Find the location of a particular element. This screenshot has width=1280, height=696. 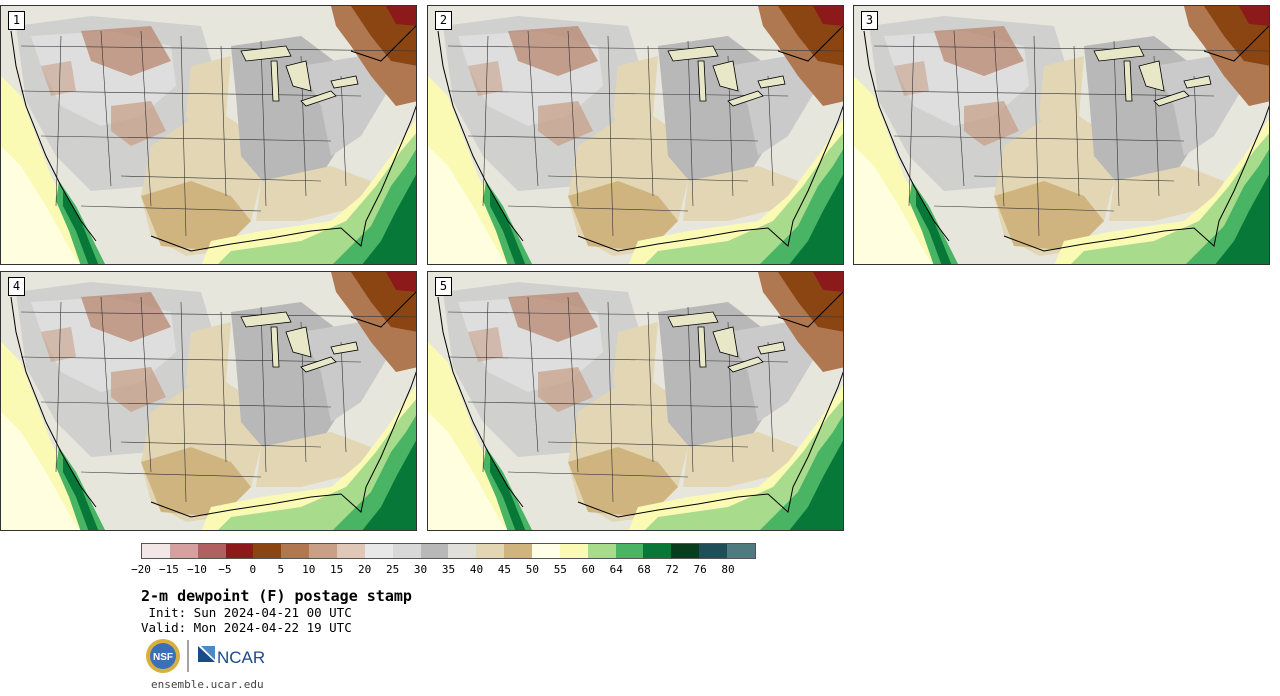

colorbar-tick-label: 10 is located at coordinates (309, 569).